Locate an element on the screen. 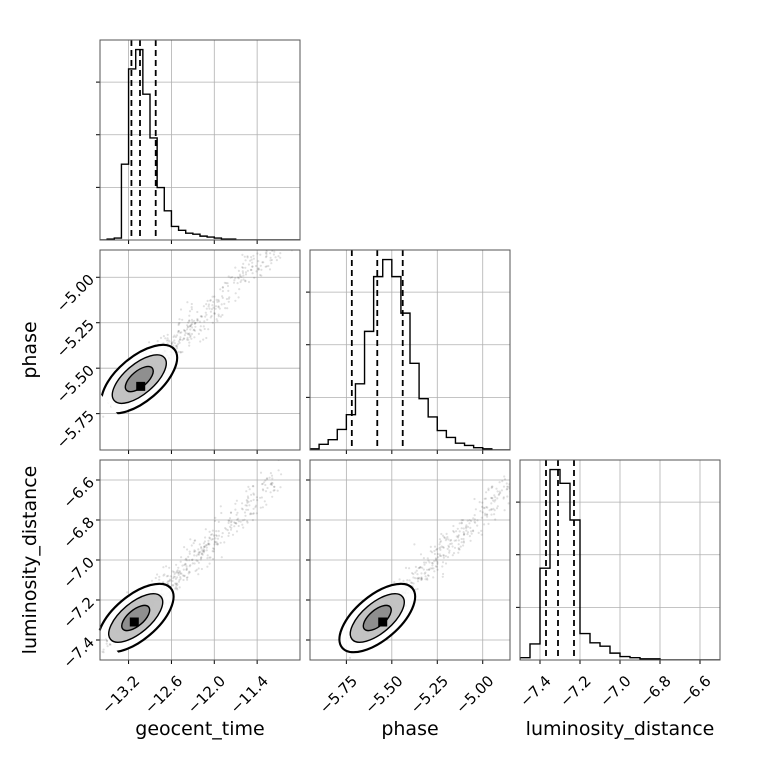  y-tick-label-luminosity_distance: −6.6 is located at coordinates (79, 492).